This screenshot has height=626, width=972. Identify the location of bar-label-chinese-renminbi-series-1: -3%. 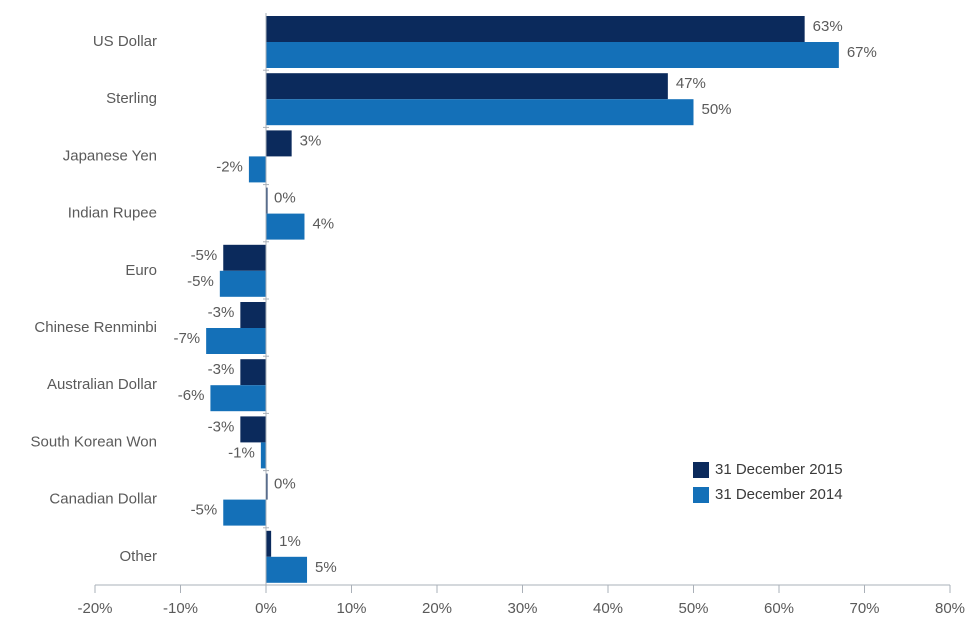
(221, 312).